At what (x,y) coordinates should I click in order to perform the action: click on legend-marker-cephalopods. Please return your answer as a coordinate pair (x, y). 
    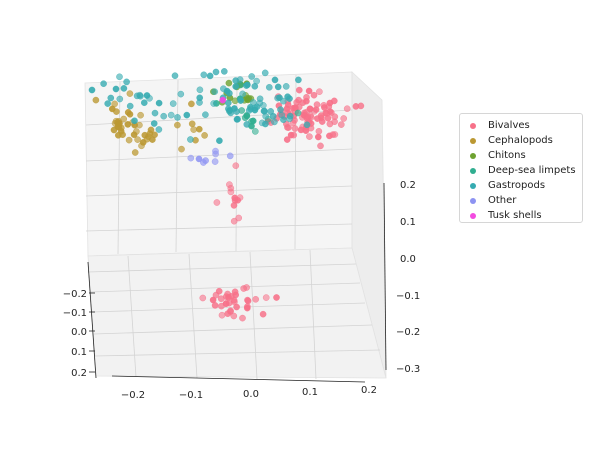
    Looking at the image, I should click on (473, 140).